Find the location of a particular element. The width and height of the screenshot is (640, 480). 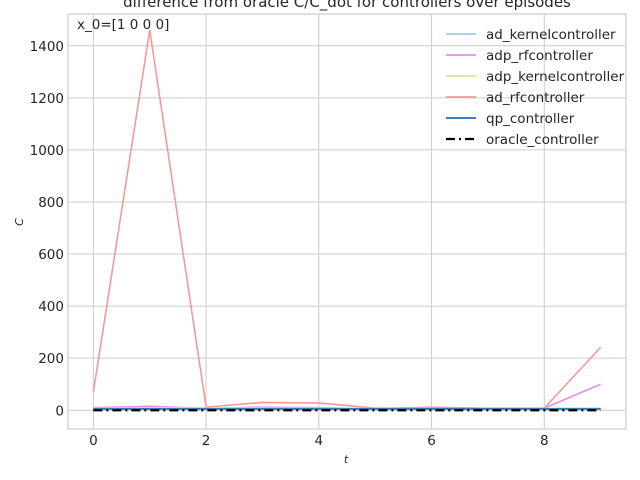

y-axis-label: C is located at coordinates (19, 222).